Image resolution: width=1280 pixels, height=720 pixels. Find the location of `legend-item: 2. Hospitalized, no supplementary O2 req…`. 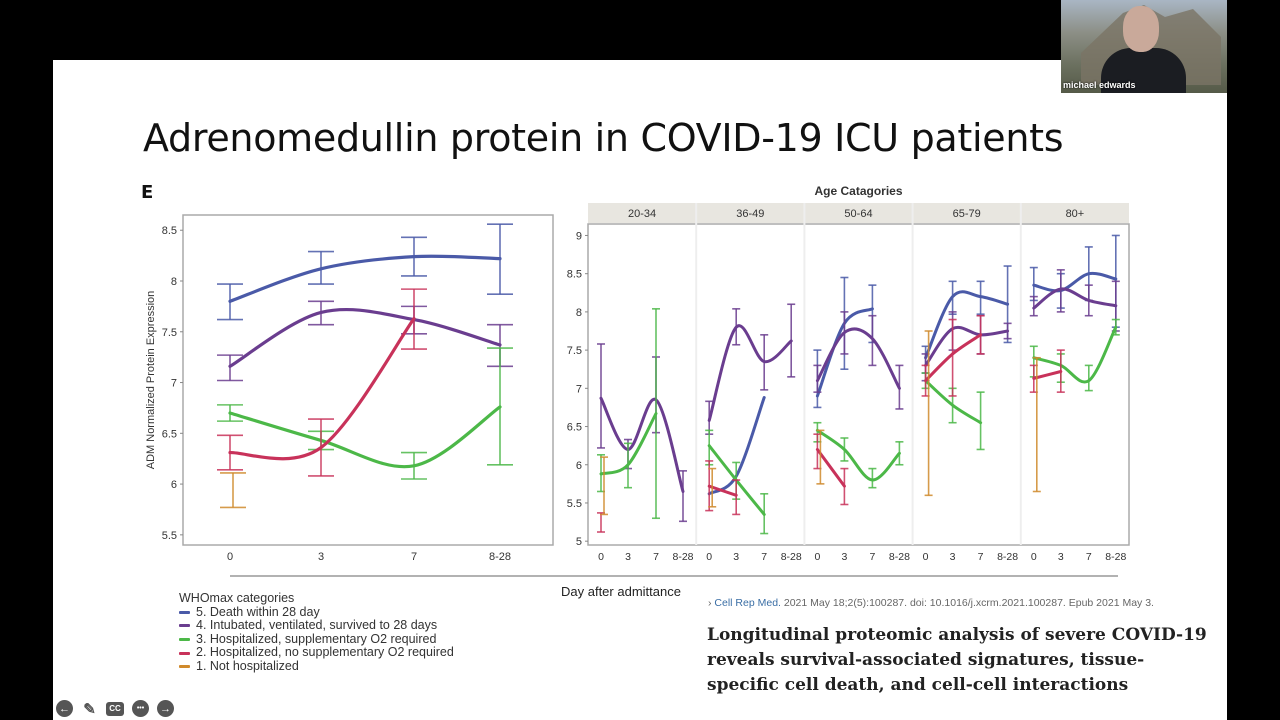

legend-item: 2. Hospitalized, no supplementary O2 req… is located at coordinates (316, 653).